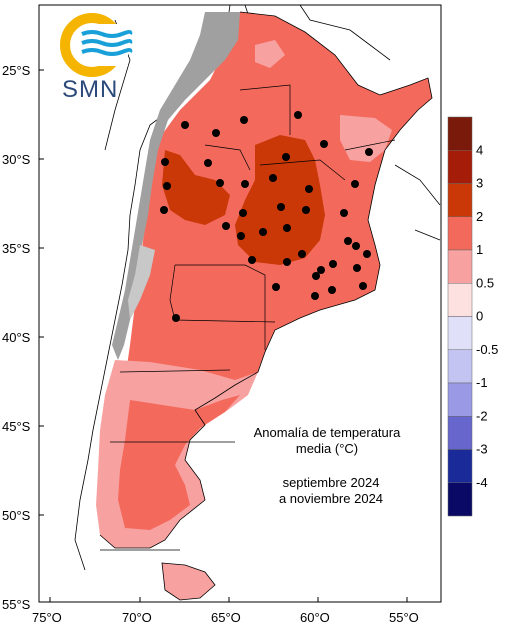 This screenshot has width=506, height=628. Describe the element at coordinates (487, 316) in the screenshot. I see `legend-labels: 4 3 2 1 0.5 0 -0.5 -1 -2 -3 -4` at that location.